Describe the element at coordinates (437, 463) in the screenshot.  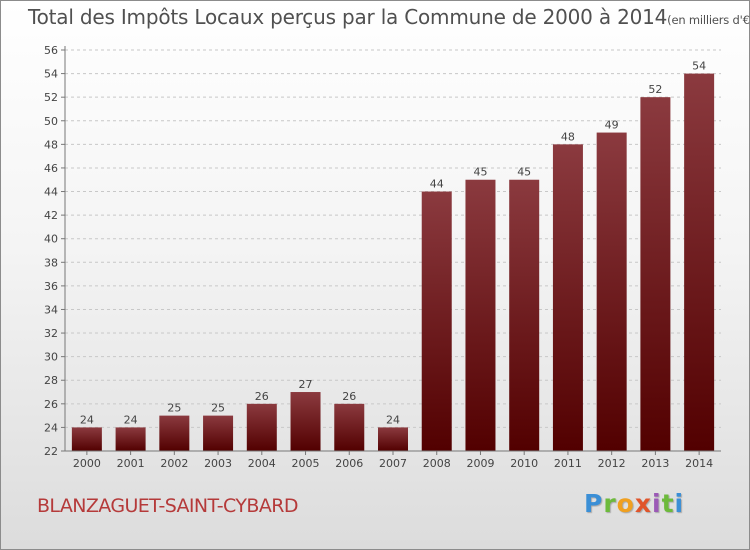
I see `x-tick-label: 2008` at that location.